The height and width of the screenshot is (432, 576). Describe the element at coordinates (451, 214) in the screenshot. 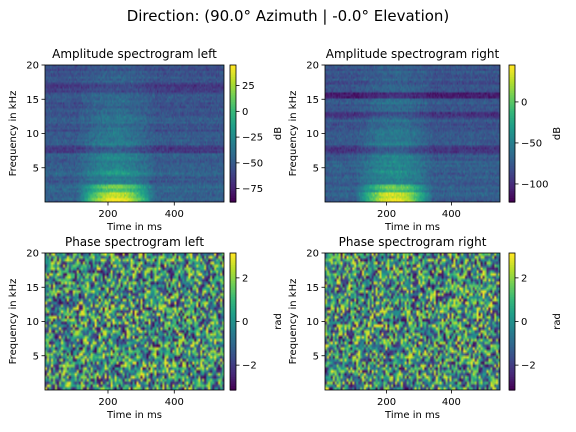

I see `x-tick-label: 400` at that location.